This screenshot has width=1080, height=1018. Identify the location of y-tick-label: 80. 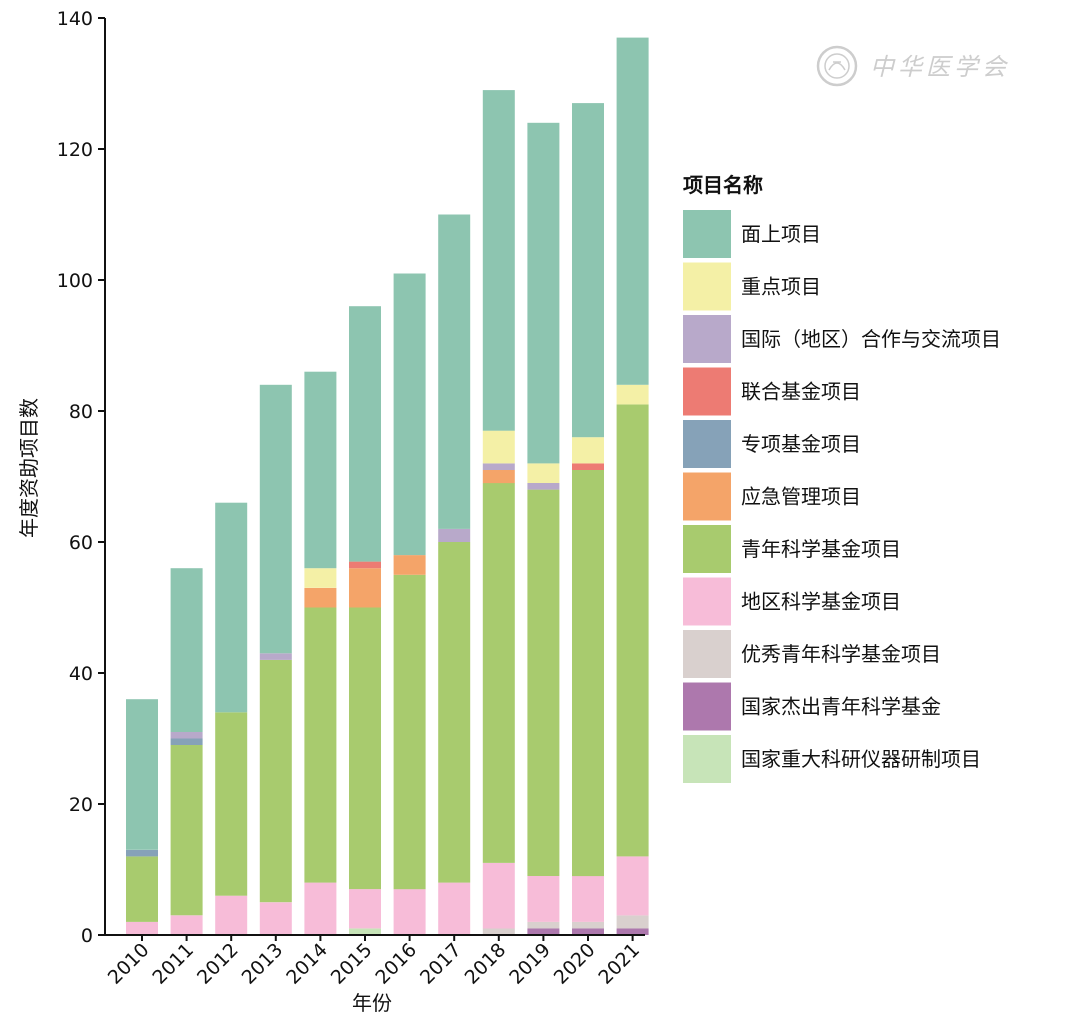
(81, 412).